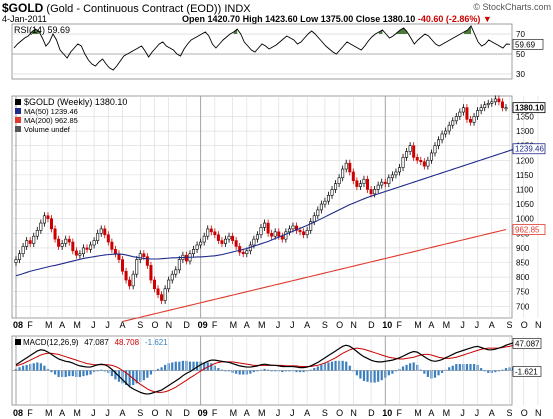  I want to click on high-value: 1423.60, so click(281, 19).